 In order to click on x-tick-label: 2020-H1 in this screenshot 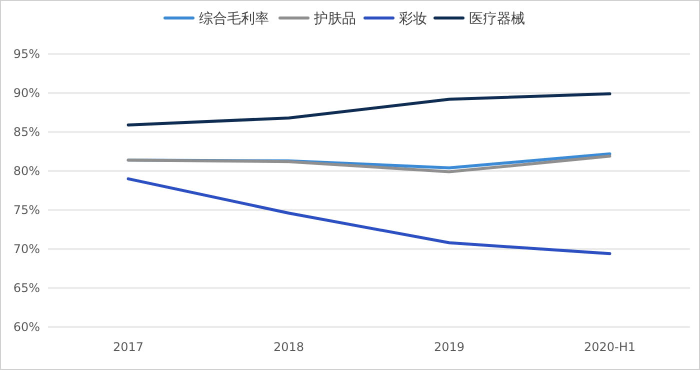, I will do `click(610, 347)`.